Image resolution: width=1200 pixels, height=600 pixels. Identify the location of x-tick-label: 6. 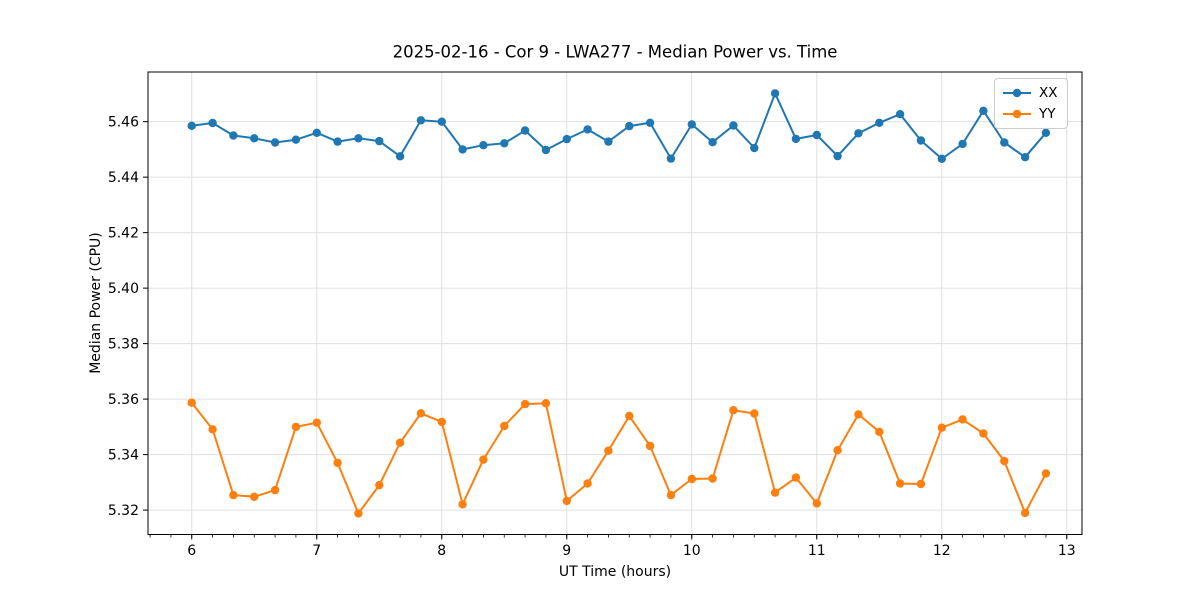
(191, 551).